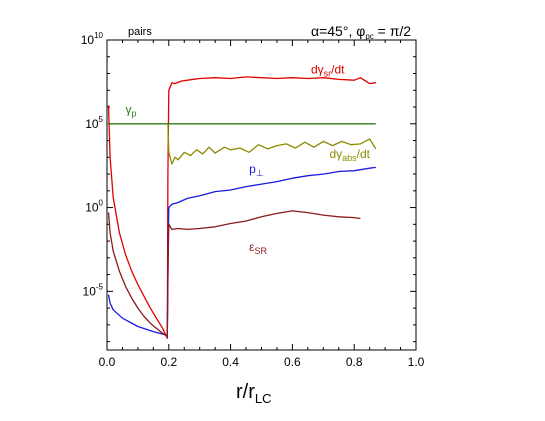 The height and width of the screenshot is (421, 545). I want to click on series-label-0: dγsr/dt, so click(328, 71).